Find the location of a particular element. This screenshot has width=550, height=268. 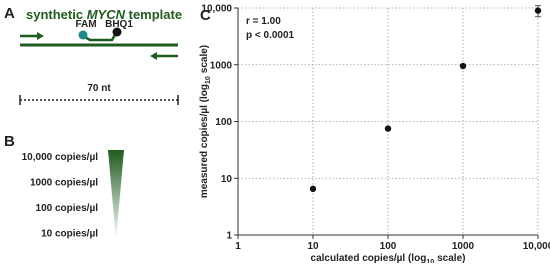

level-label: 10,000 copies/µl is located at coordinates (60, 157).